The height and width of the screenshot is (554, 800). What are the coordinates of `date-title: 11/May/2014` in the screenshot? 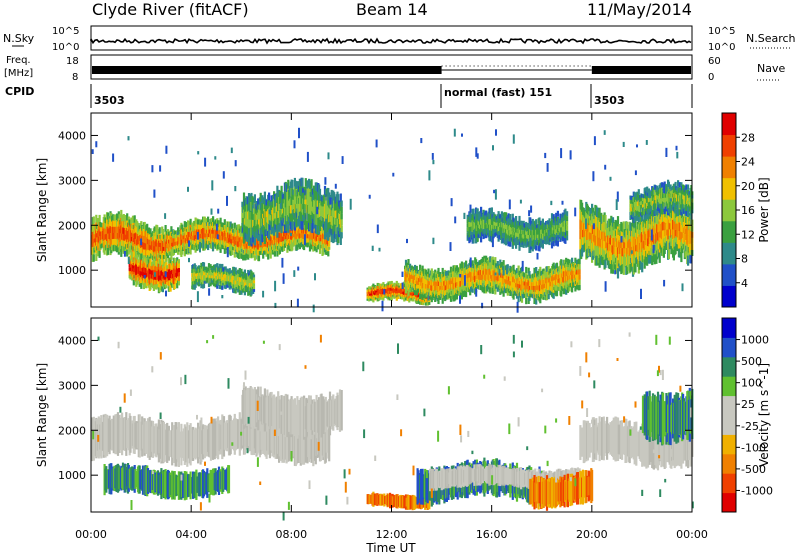 It's located at (639, 9).